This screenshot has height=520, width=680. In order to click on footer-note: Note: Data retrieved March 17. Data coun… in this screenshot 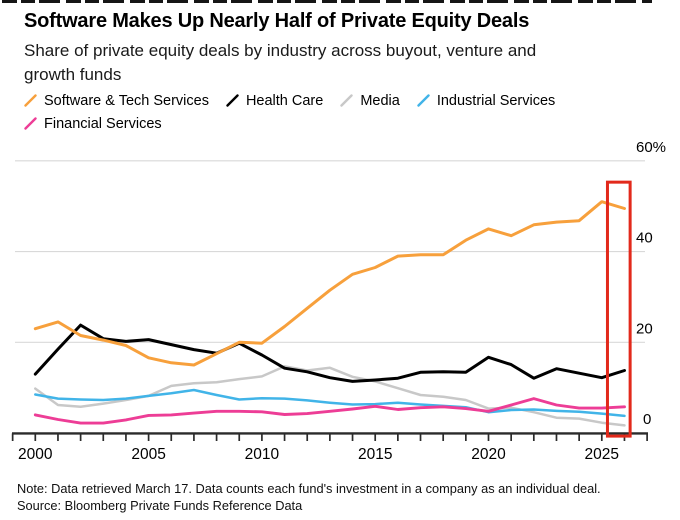, I will do `click(309, 488)`.